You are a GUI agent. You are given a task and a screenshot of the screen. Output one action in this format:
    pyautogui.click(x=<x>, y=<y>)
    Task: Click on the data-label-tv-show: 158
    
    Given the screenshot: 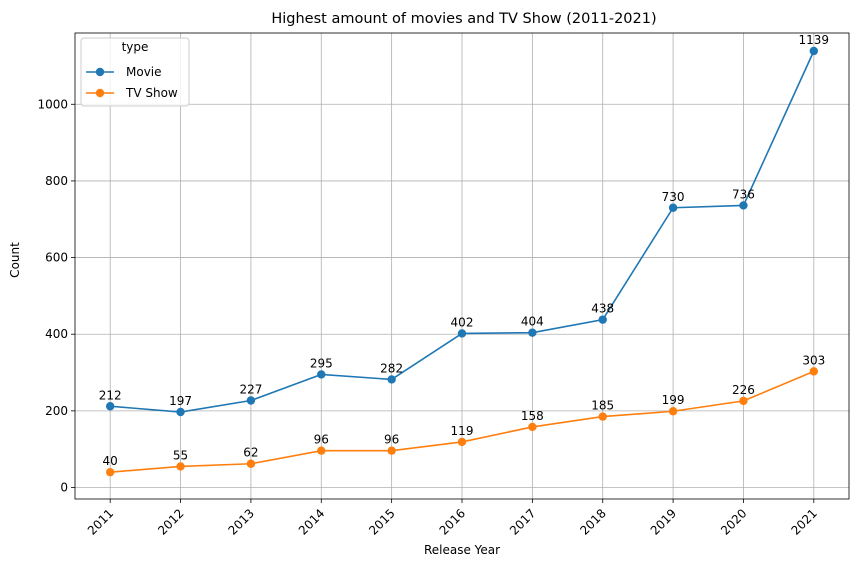 What is the action you would take?
    pyautogui.click(x=532, y=416)
    